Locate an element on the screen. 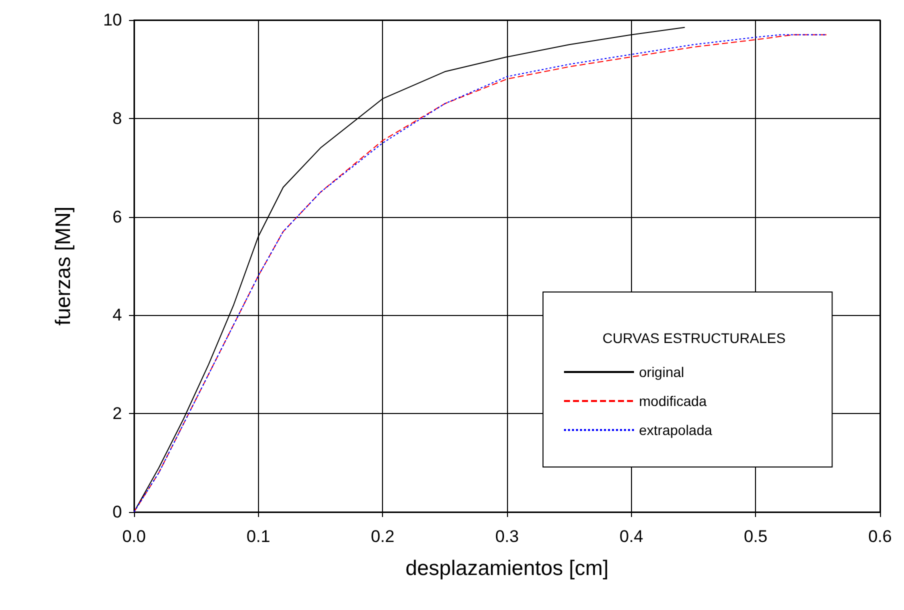 This screenshot has height=610, width=904. y-tick-label: 6 is located at coordinates (117, 216).